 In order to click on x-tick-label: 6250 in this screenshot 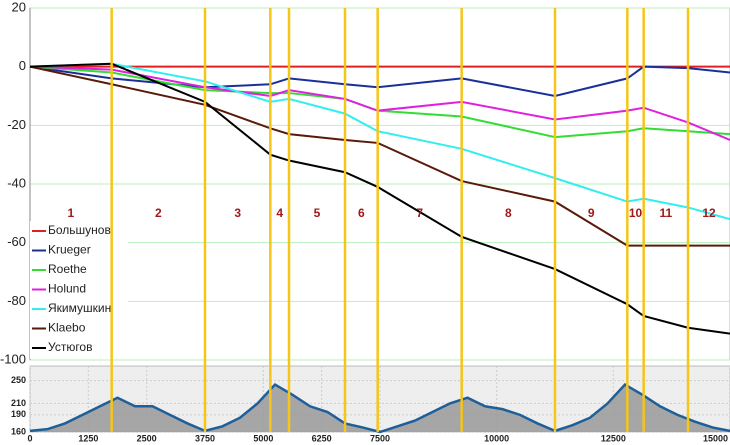, I will do `click(322, 438)`.